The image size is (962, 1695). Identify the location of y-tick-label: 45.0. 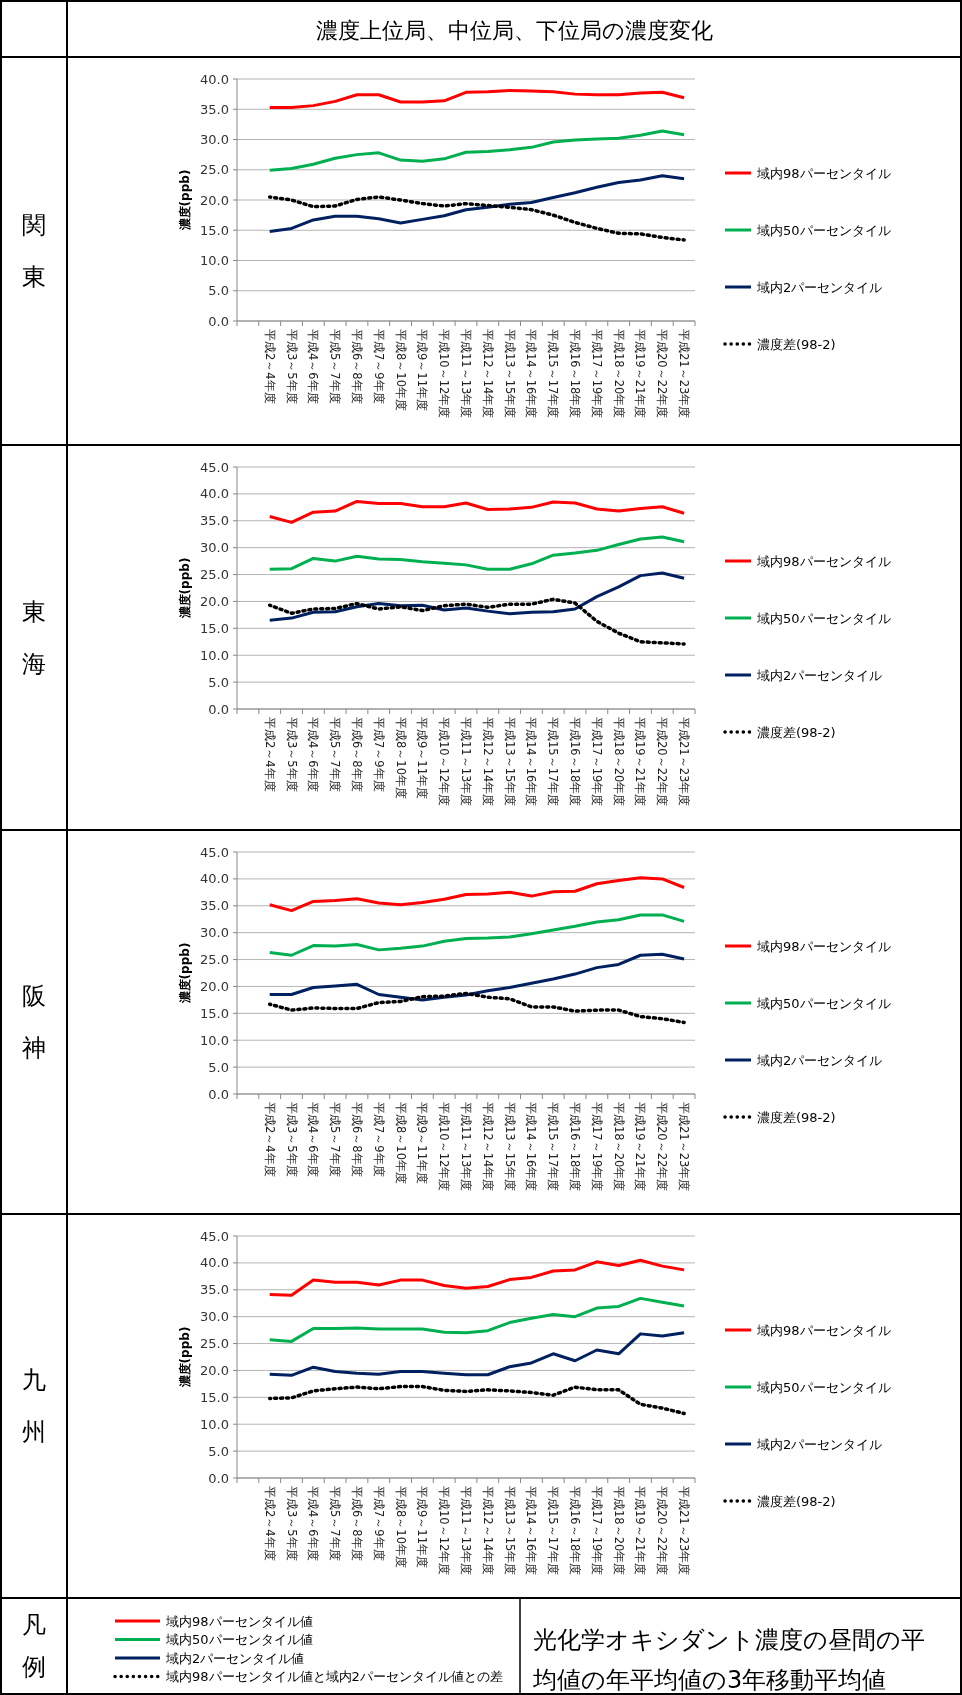
(214, 467).